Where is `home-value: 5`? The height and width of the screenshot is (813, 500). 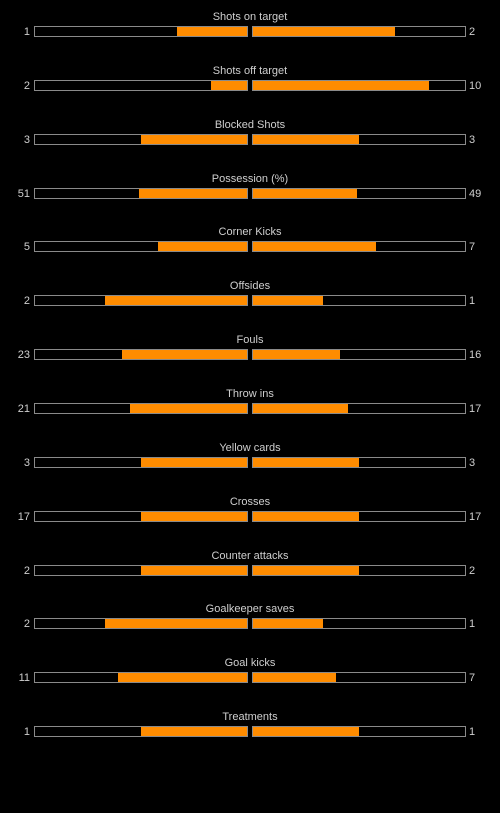
home-value: 5 is located at coordinates (26, 247).